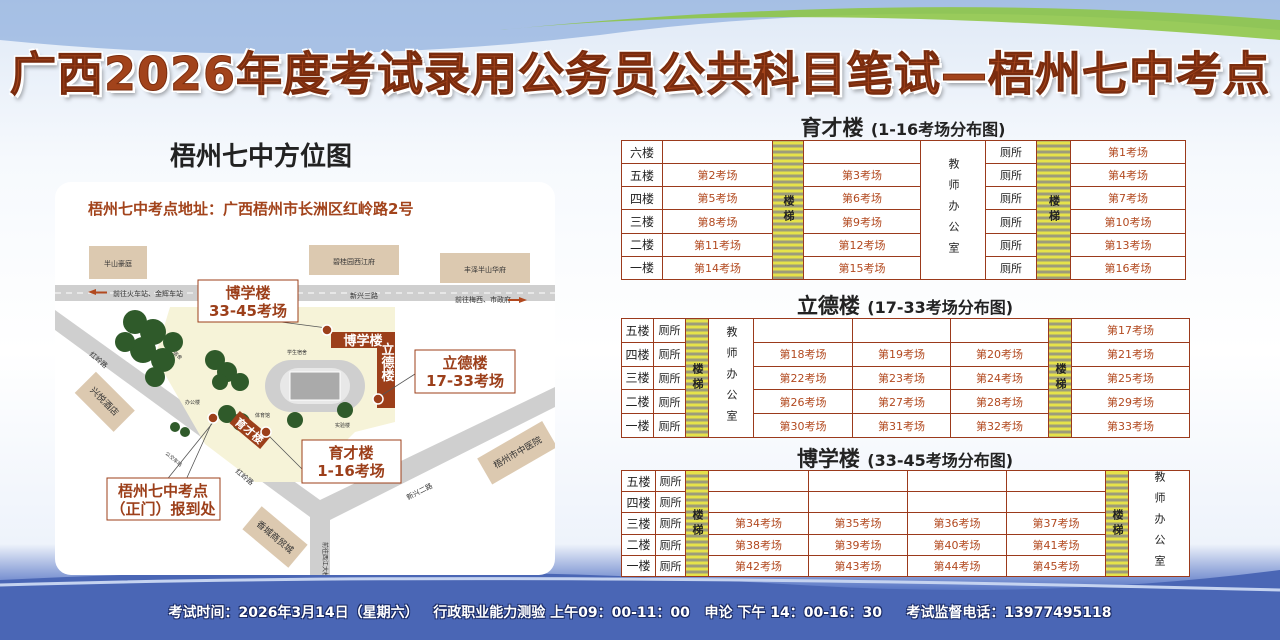 The height and width of the screenshot is (640, 1280). I want to click on callout-gate-note: （正门）报到处, so click(163, 509).